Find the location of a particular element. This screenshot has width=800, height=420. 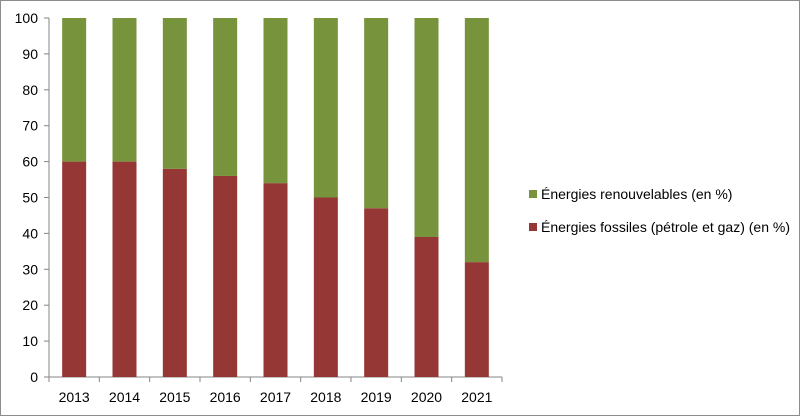

y-tick-label: 30 is located at coordinates (30, 269).